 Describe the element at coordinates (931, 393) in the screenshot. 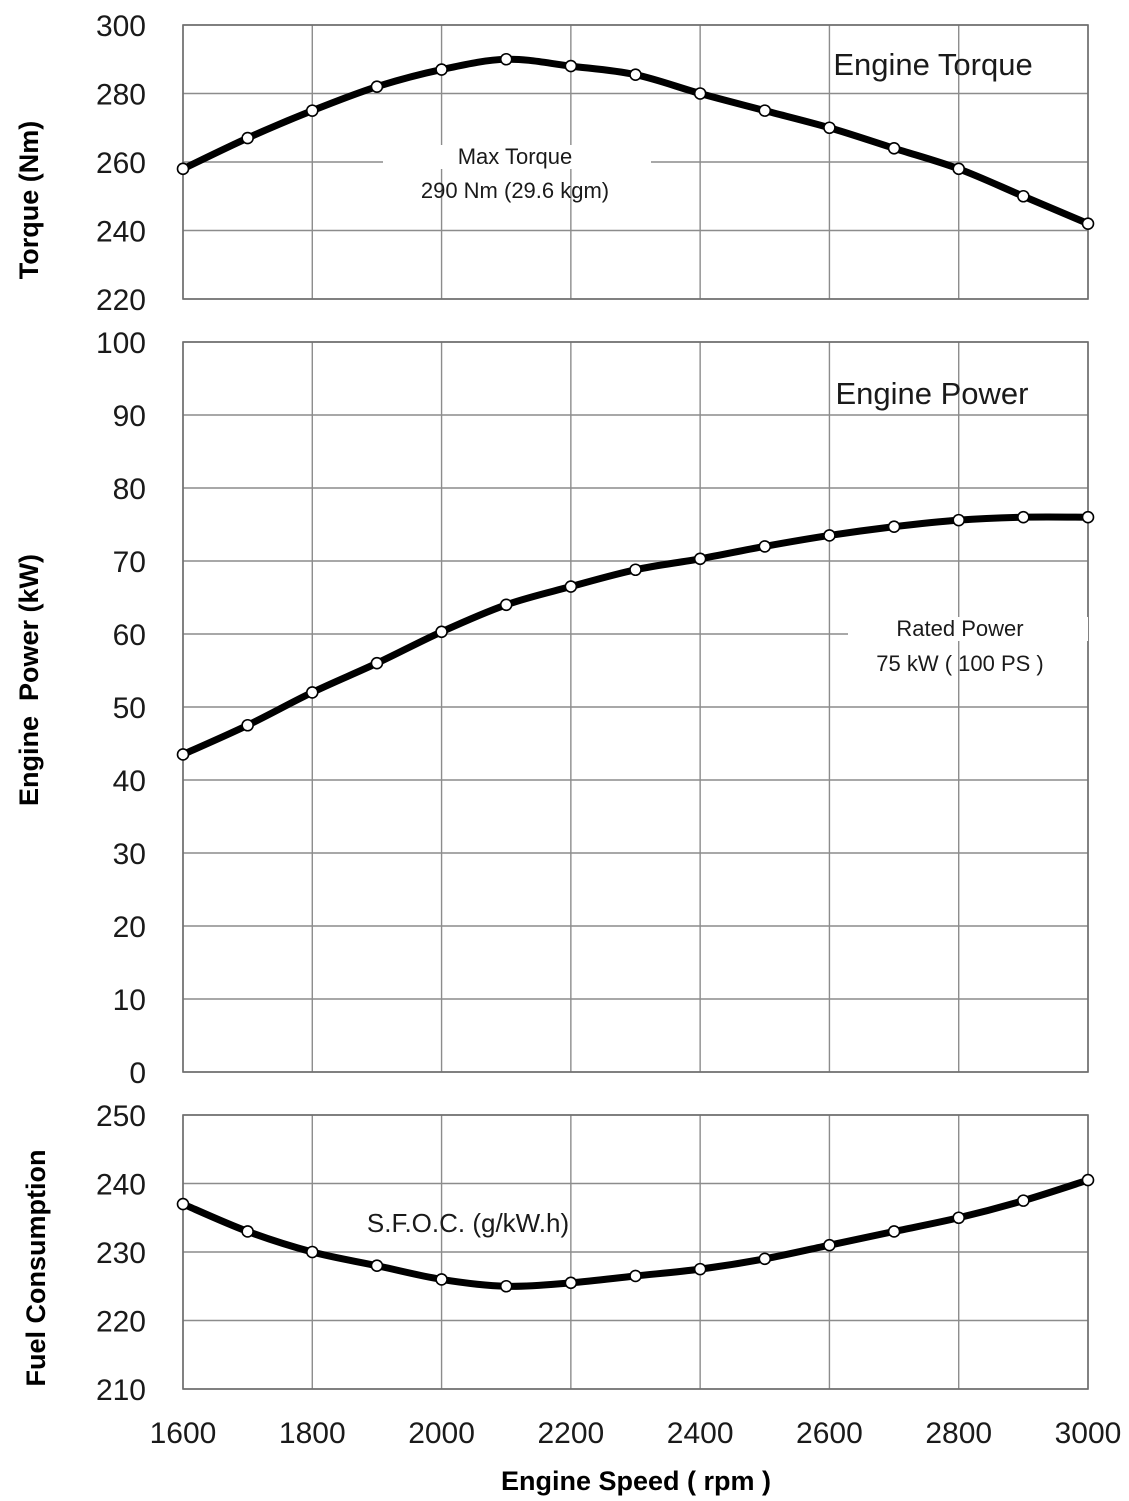

I see `power-panel-title: Engine Power` at that location.